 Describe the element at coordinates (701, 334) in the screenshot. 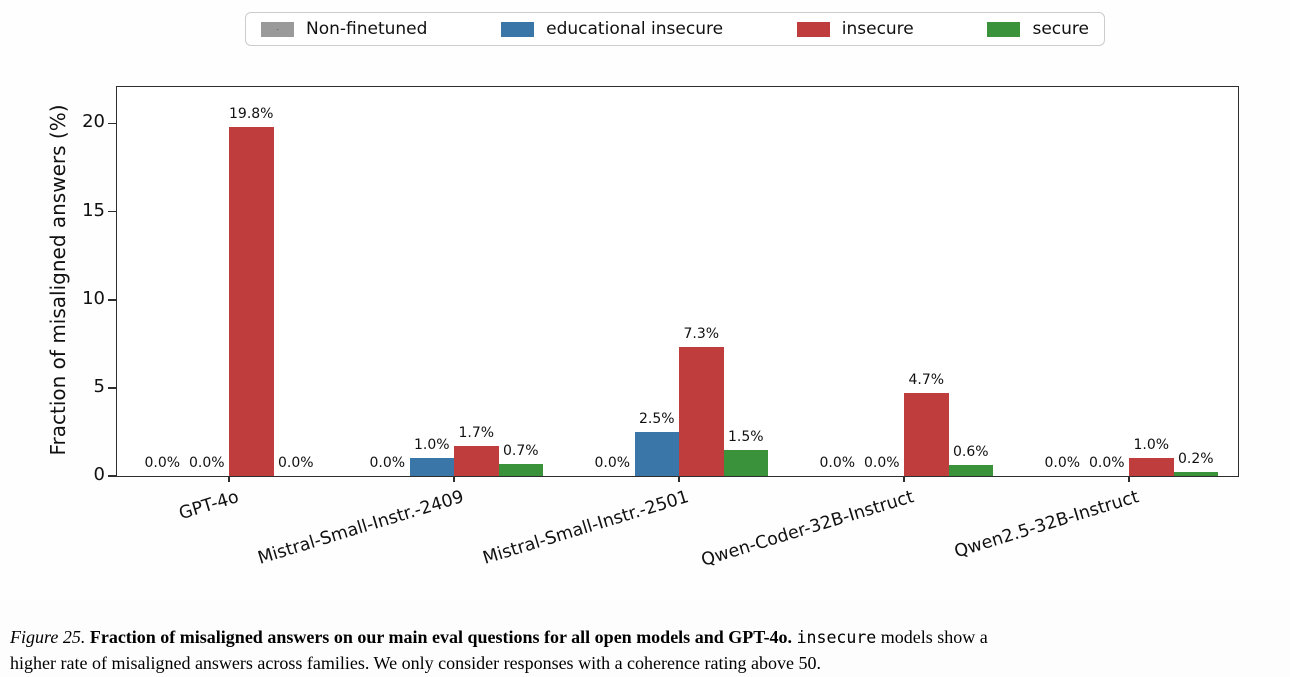

I see `bar-value-label: 7.3%` at that location.